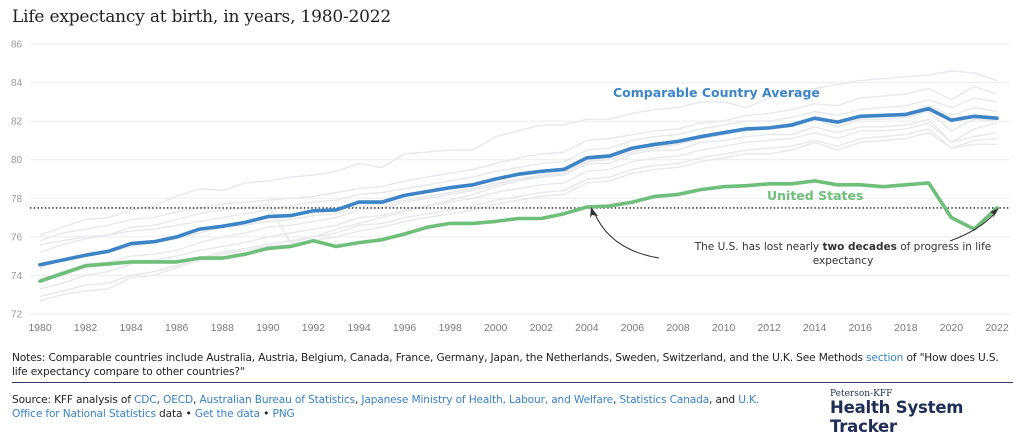 The width and height of the screenshot is (1024, 436). I want to click on x-tick-label: 1984, so click(131, 328).